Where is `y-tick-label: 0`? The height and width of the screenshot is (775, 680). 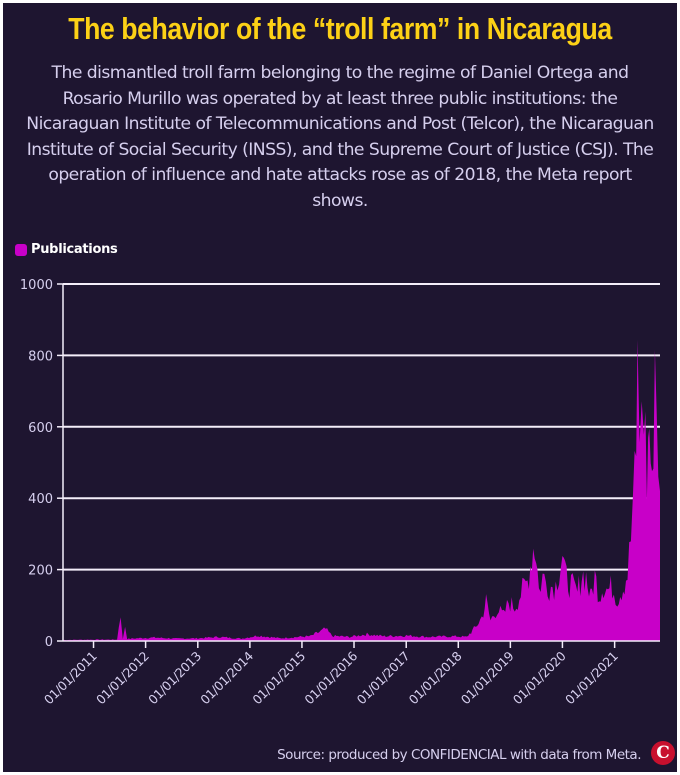 y-tick-label: 0 is located at coordinates (49, 642).